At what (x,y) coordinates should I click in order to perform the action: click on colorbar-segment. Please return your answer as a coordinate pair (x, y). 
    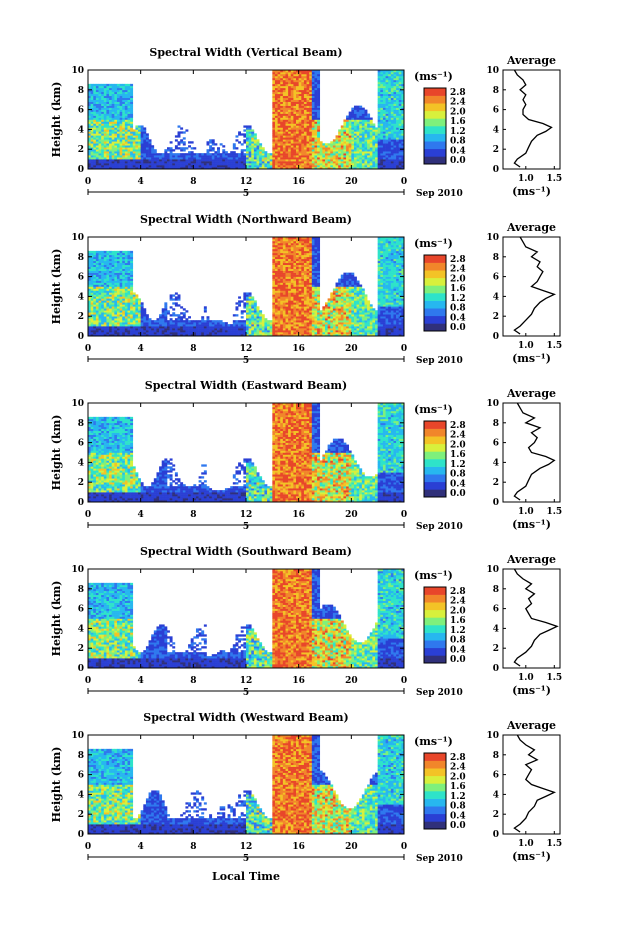
    Looking at the image, I should click on (435, 137).